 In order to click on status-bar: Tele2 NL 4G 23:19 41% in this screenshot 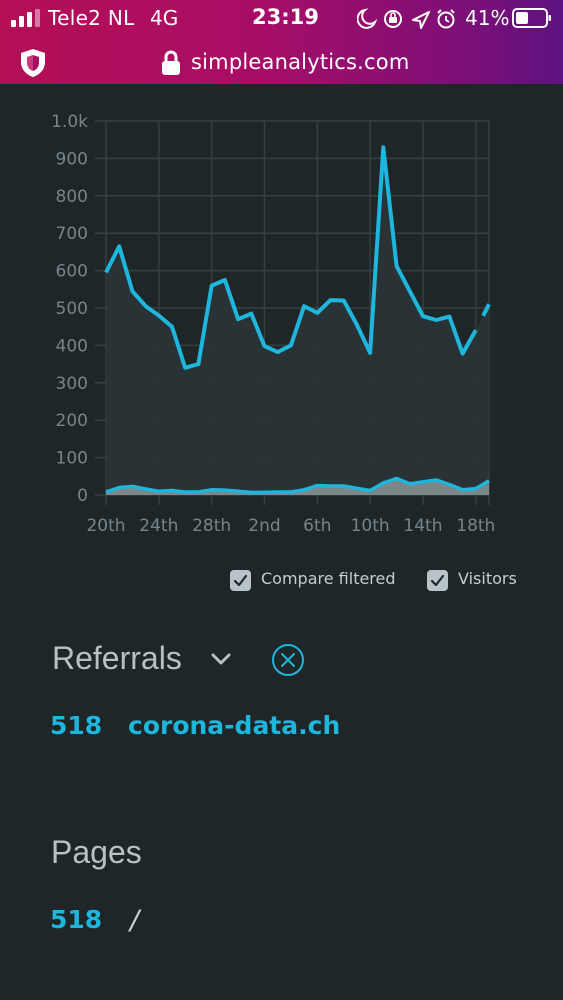, I will do `click(281, 19)`.